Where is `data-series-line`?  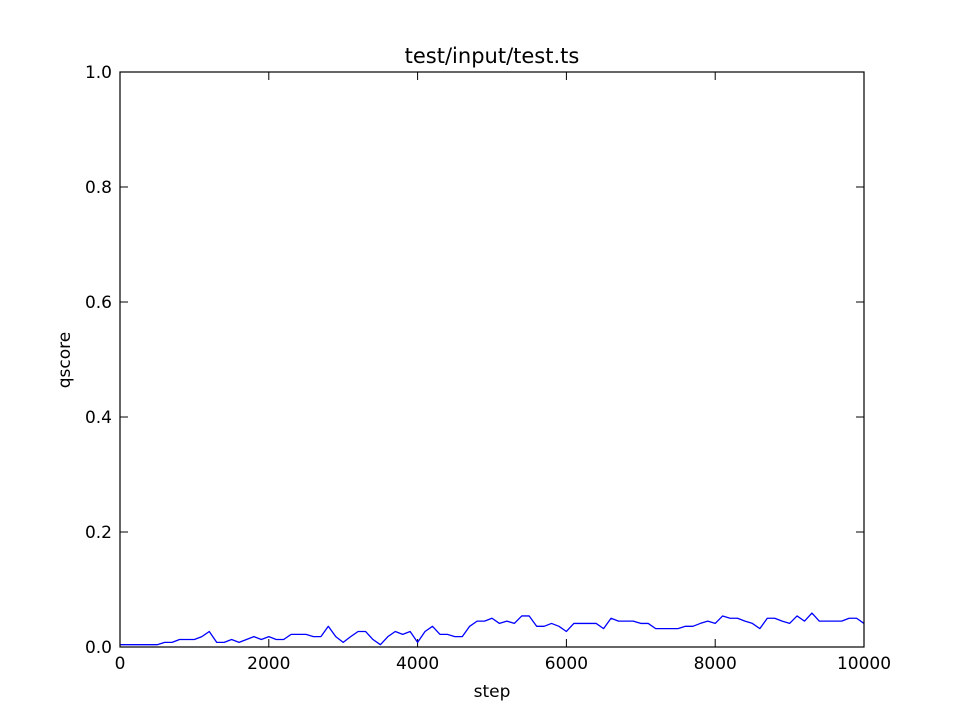 data-series-line is located at coordinates (492, 629).